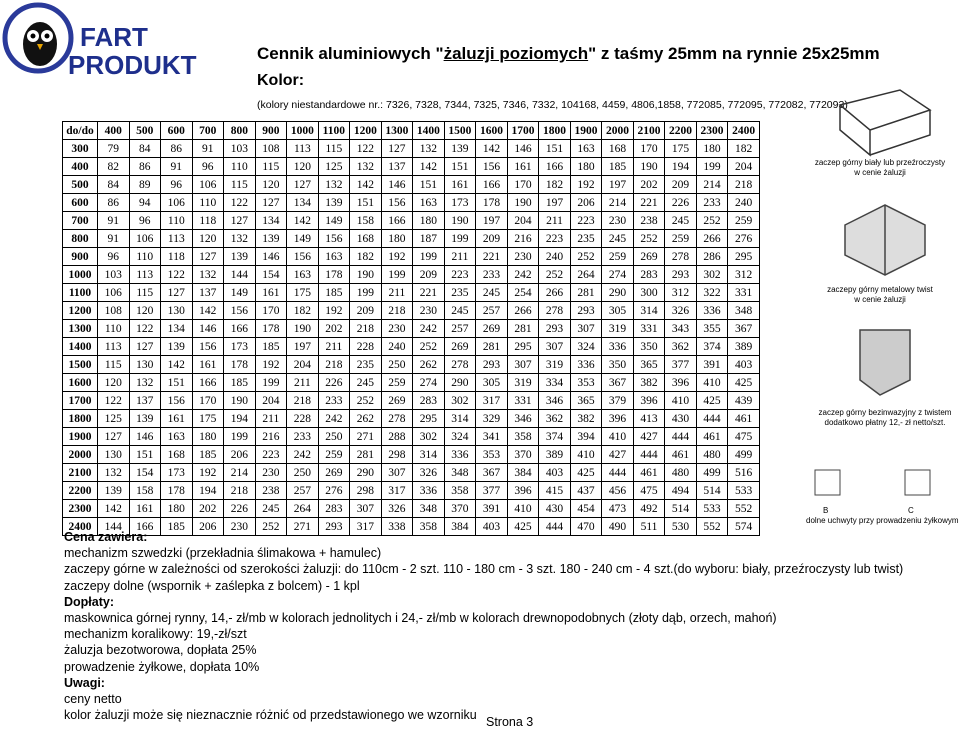 This screenshot has height=729, width=960. I want to click on price-cell: 514, so click(712, 490).